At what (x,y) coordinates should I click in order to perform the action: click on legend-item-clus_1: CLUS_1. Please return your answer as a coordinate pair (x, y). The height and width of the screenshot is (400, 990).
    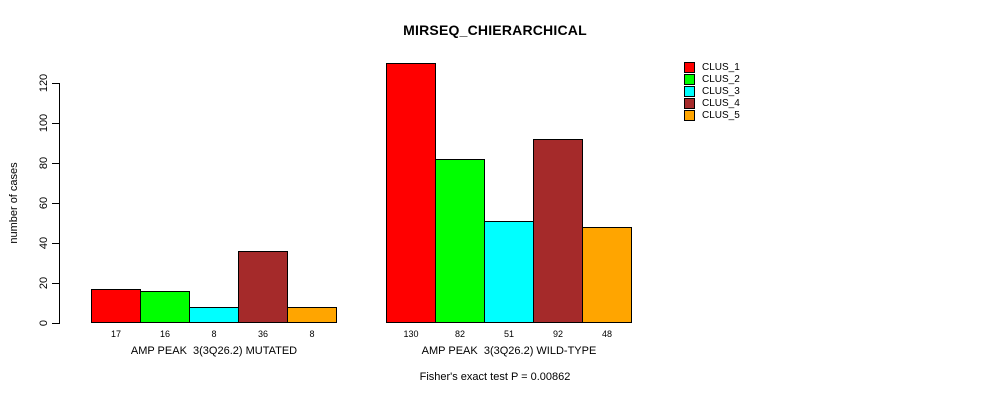
    Looking at the image, I should click on (712, 67).